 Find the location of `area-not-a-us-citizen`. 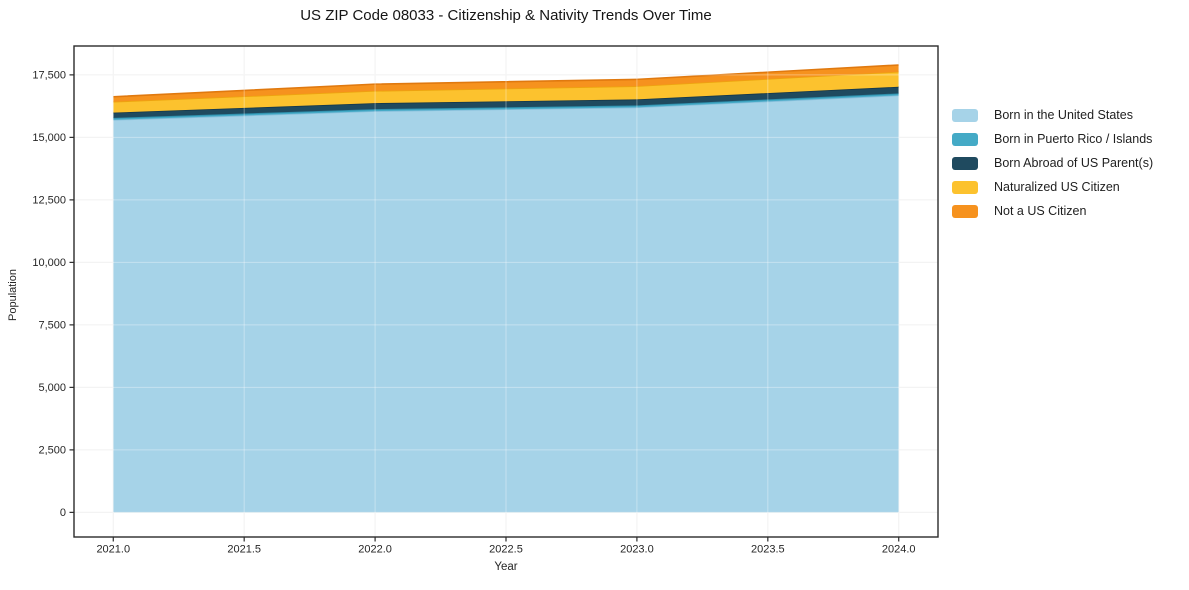

area-not-a-us-citizen is located at coordinates (506, 83).